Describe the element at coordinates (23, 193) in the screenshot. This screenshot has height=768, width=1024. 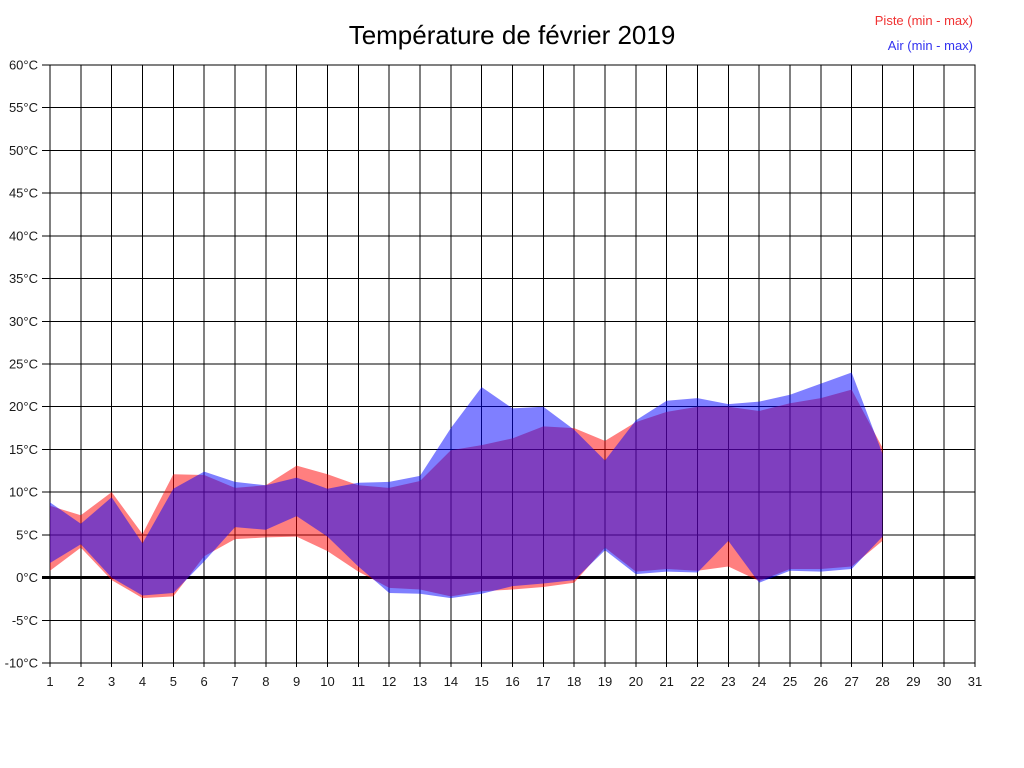
I see `y-axis-tick-label: 45°C` at that location.